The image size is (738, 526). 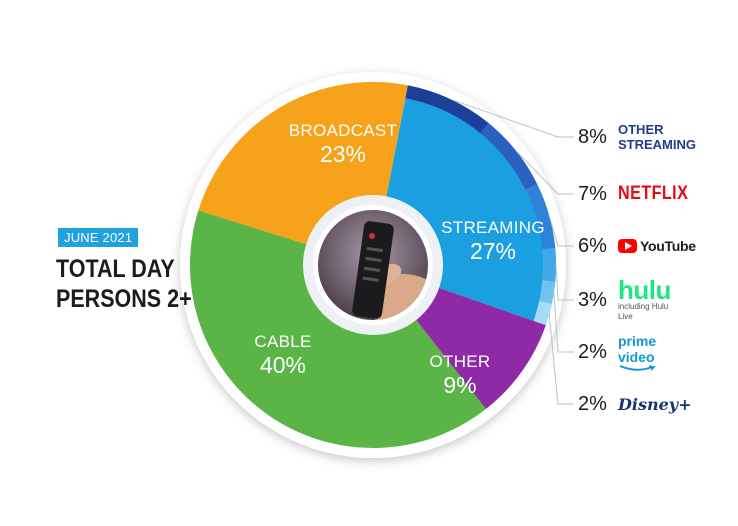 What do you see at coordinates (542, 313) in the screenshot?
I see `sub-slice-disney-plus-logo` at bounding box center [542, 313].